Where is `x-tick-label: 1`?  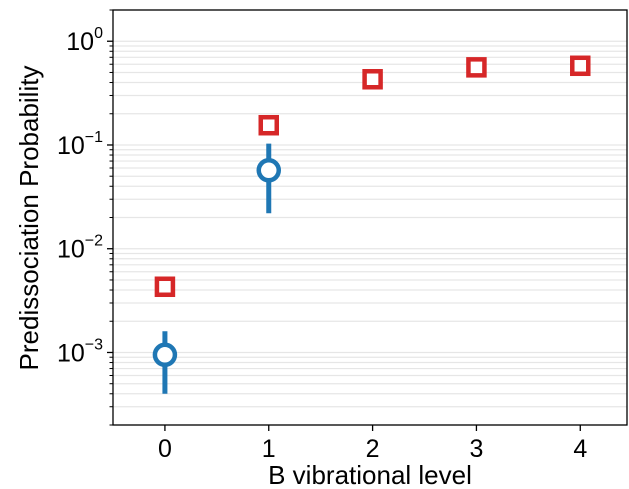
x-tick-label: 1 is located at coordinates (269, 449).